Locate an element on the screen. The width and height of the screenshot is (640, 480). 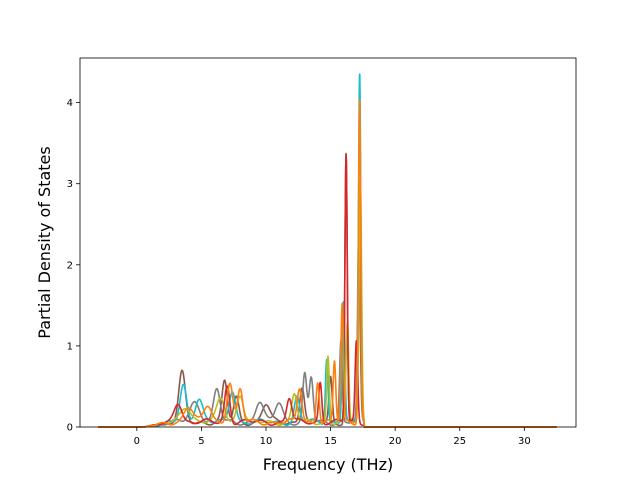
x-tick-label: 20 is located at coordinates (395, 441).